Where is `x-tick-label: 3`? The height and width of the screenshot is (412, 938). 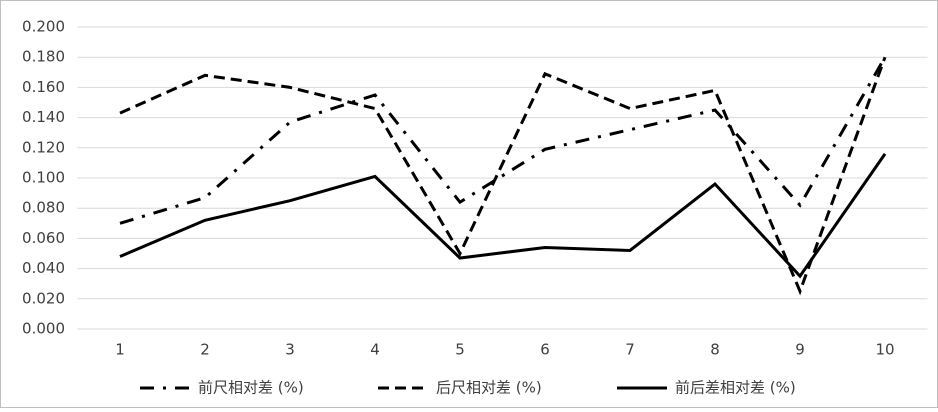
x-tick-label: 3 is located at coordinates (290, 350).